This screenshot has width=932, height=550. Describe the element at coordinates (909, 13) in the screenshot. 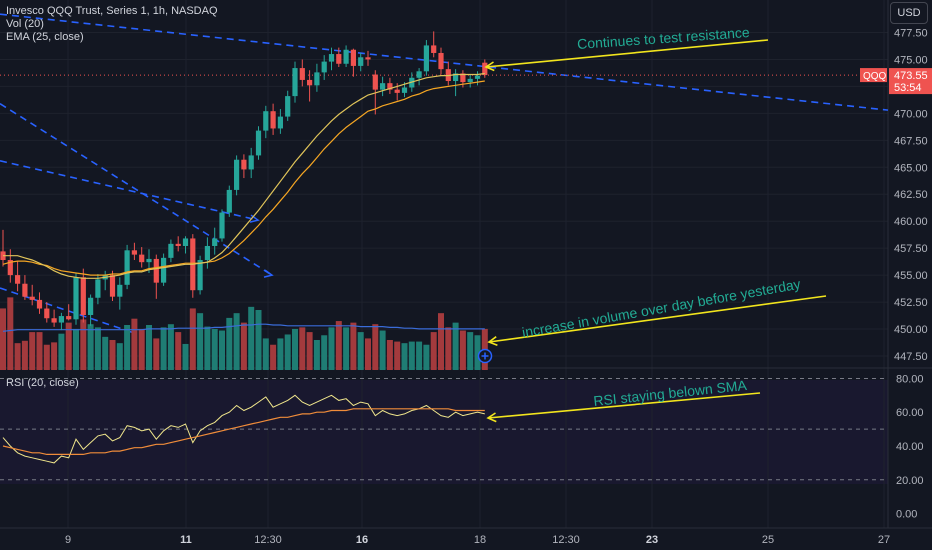

I see `currency-button: USD` at that location.